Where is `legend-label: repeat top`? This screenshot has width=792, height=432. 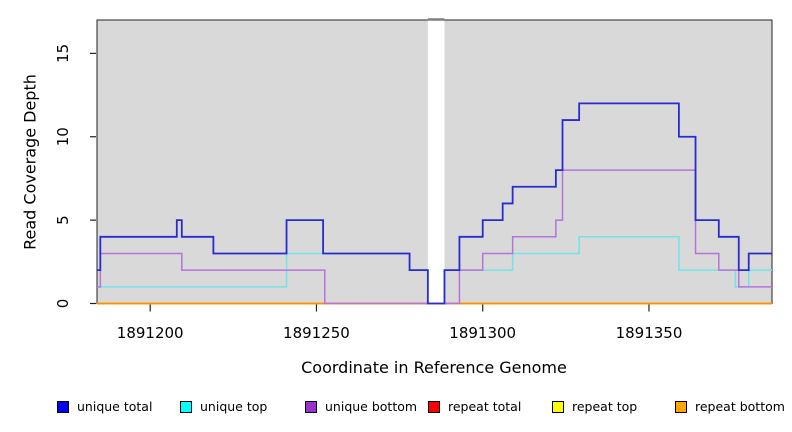 legend-label: repeat top is located at coordinates (605, 406).